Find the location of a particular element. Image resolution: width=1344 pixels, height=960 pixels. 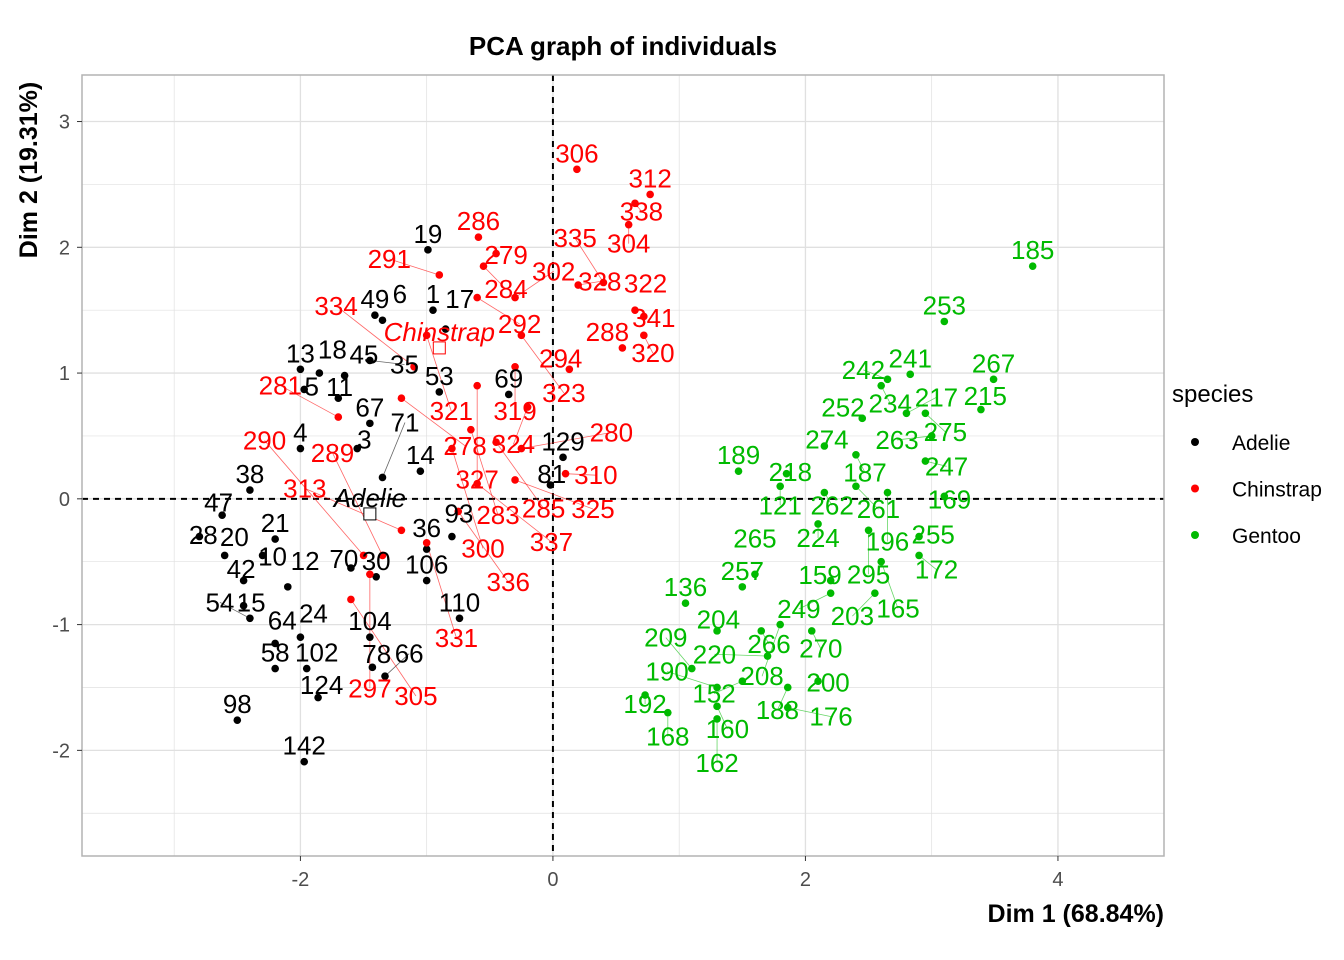

point-label: 290 is located at coordinates (264, 440).